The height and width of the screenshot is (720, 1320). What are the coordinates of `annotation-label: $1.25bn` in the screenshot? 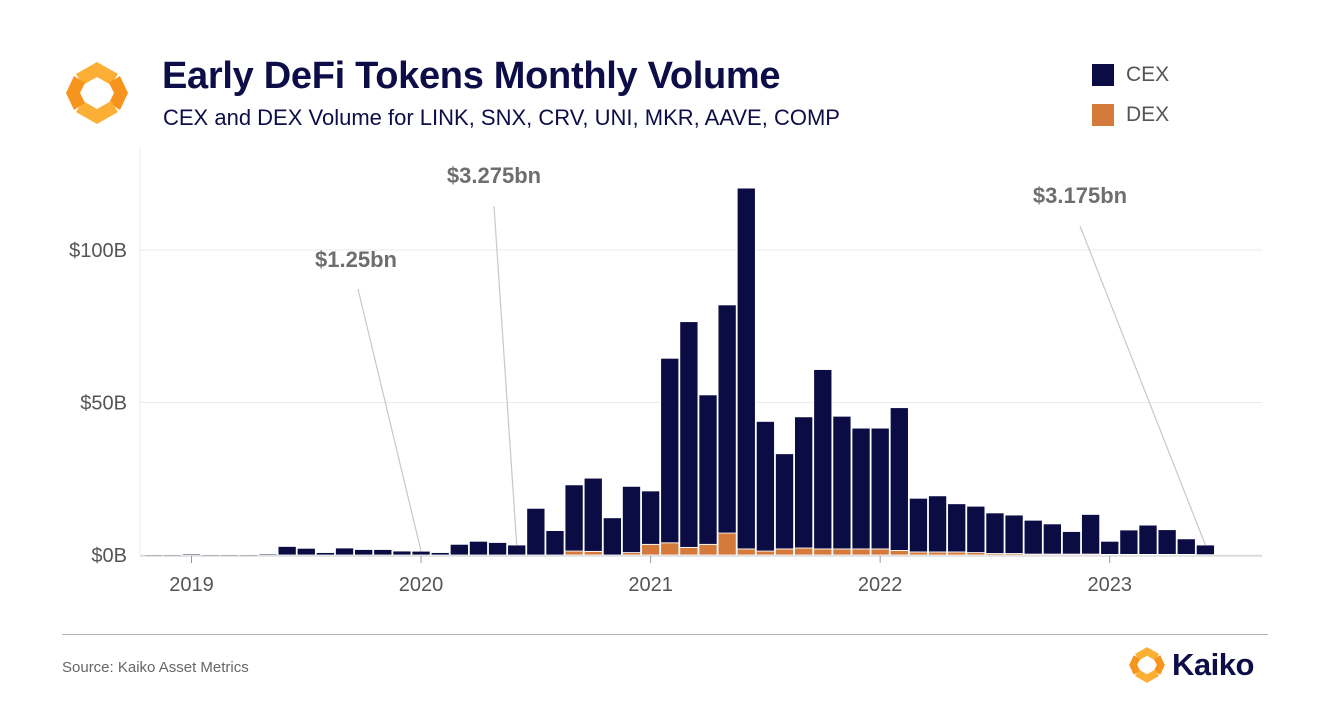 It's located at (356, 259).